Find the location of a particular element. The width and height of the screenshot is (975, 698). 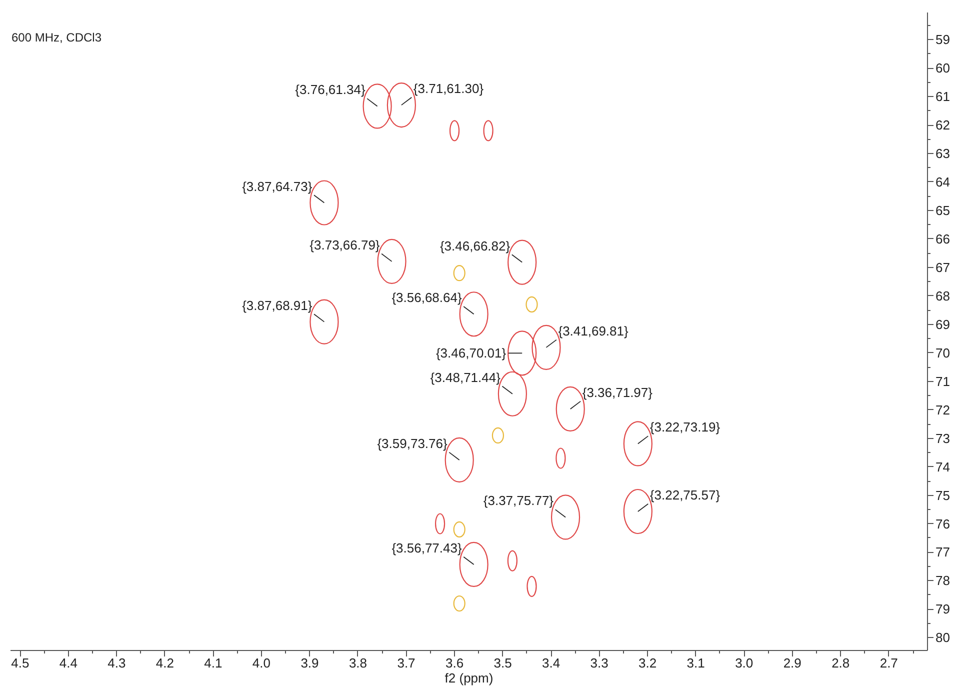

x-tick-label: 4.4 is located at coordinates (68, 663).